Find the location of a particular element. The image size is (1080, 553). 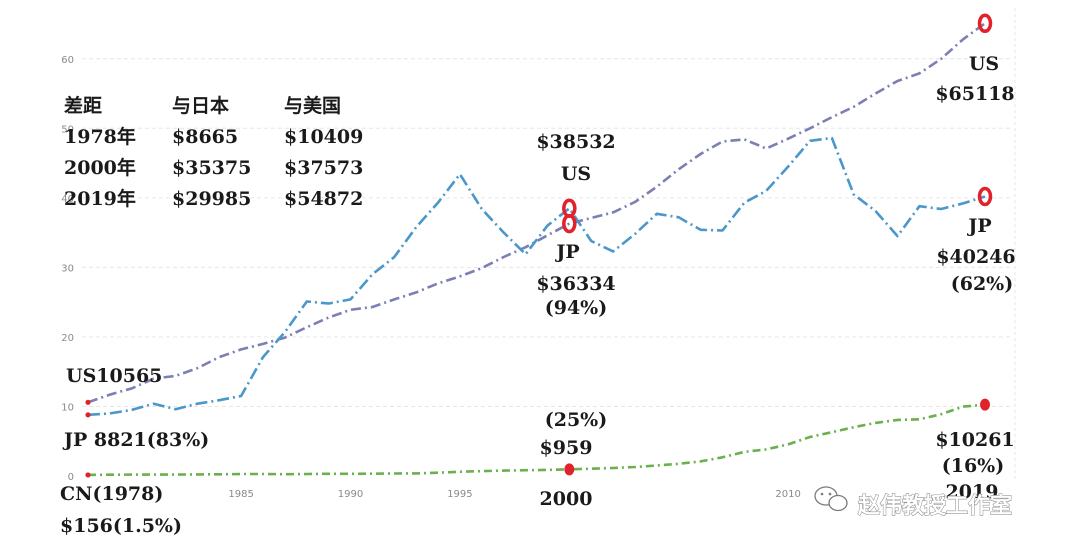

y-axis-ticks: 0 10 20 30 40 50 60 is located at coordinates (67, 269).